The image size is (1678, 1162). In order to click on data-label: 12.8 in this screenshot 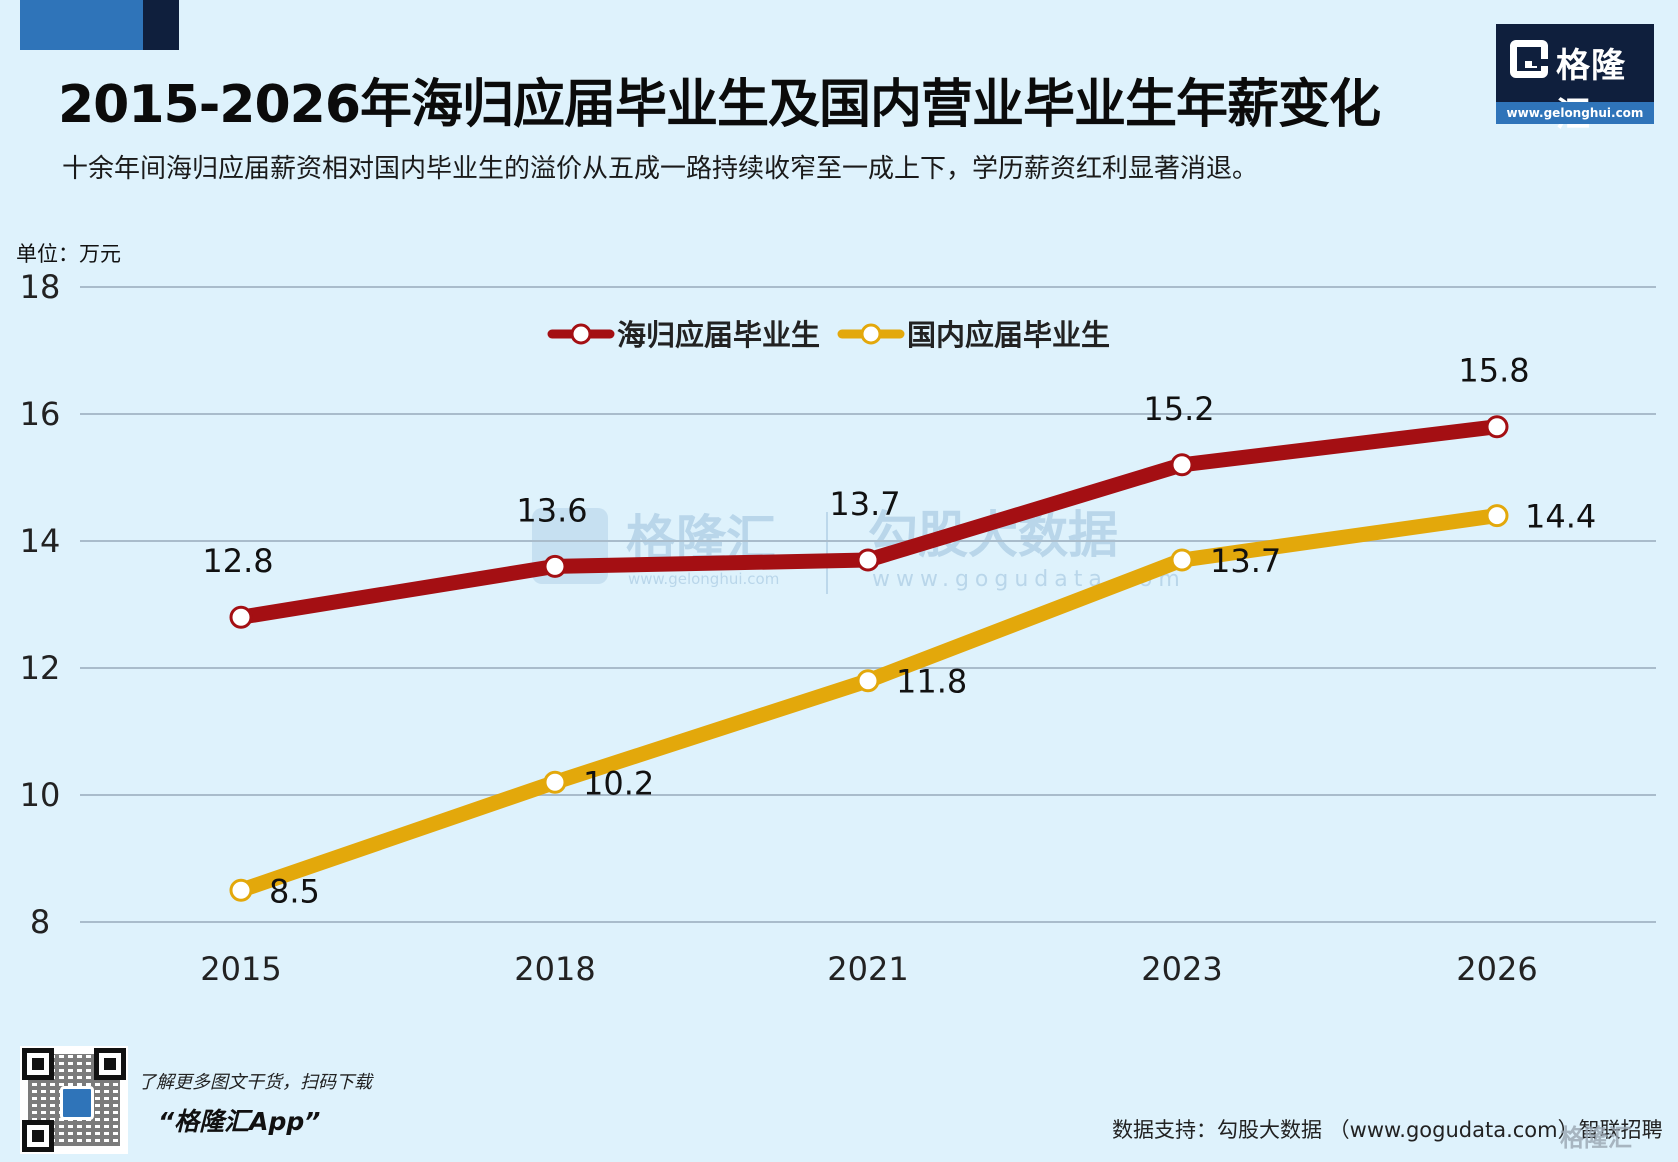, I will do `click(237, 561)`.